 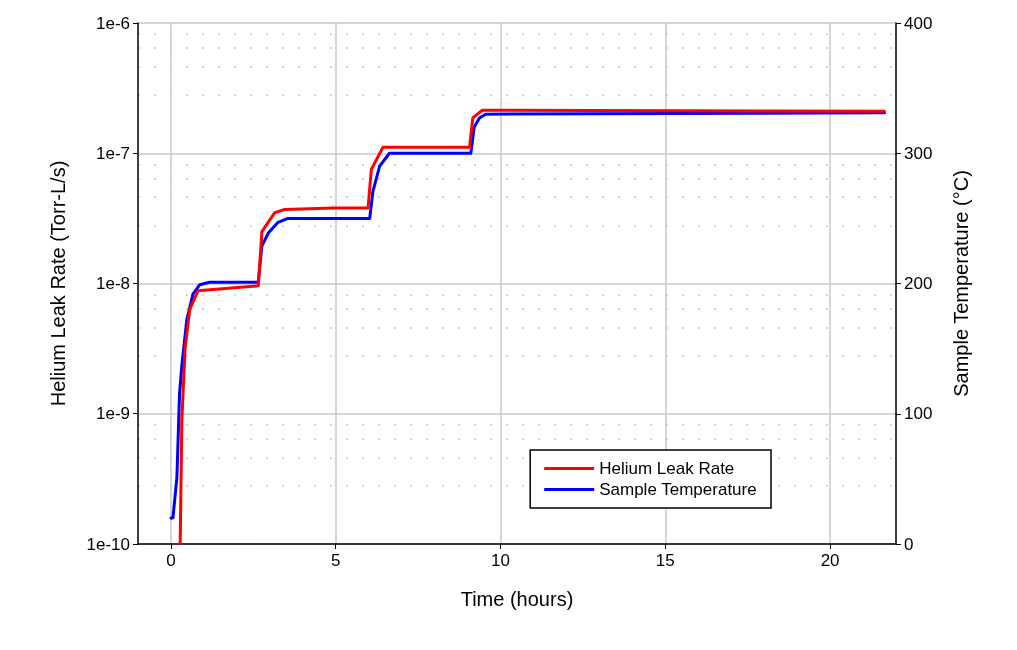 I want to click on y2-tick-label: 0, so click(x=909, y=544).